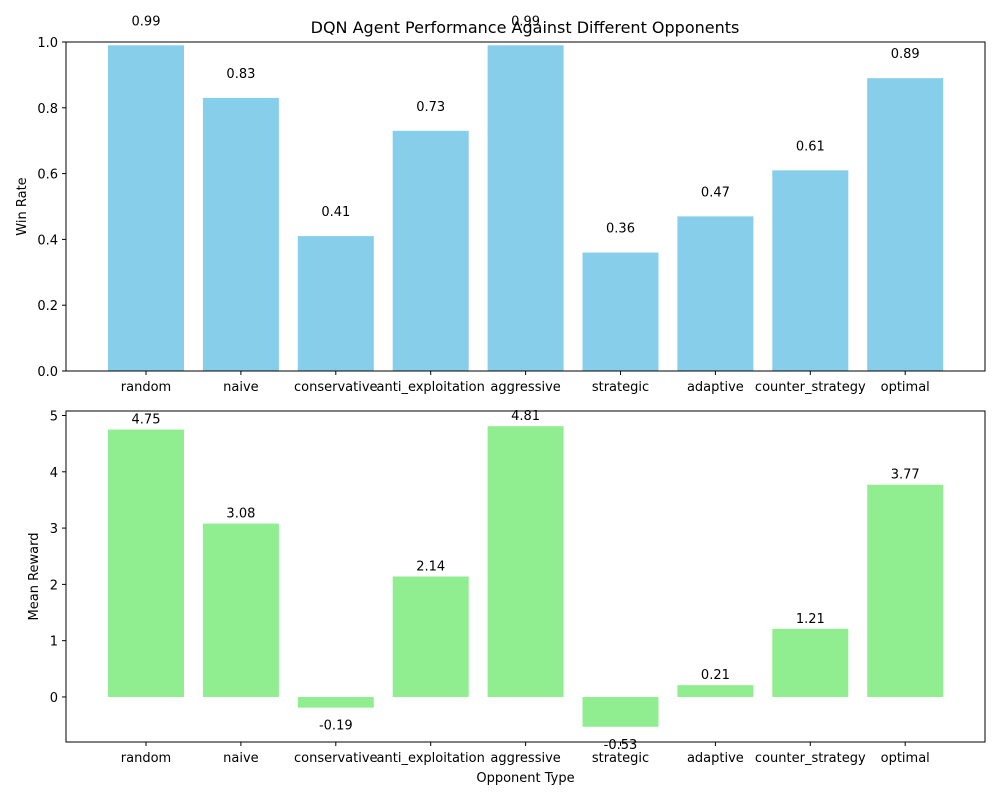  What do you see at coordinates (620, 229) in the screenshot?
I see `bar-value-label: 0.36` at bounding box center [620, 229].